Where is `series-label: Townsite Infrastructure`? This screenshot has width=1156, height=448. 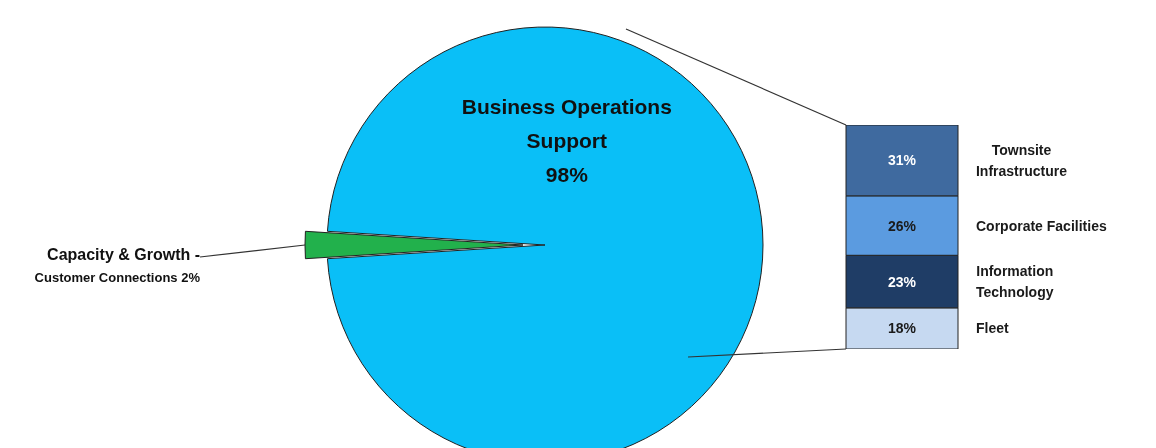
series-label: Townsite Infrastructure is located at coordinates (1021, 160).